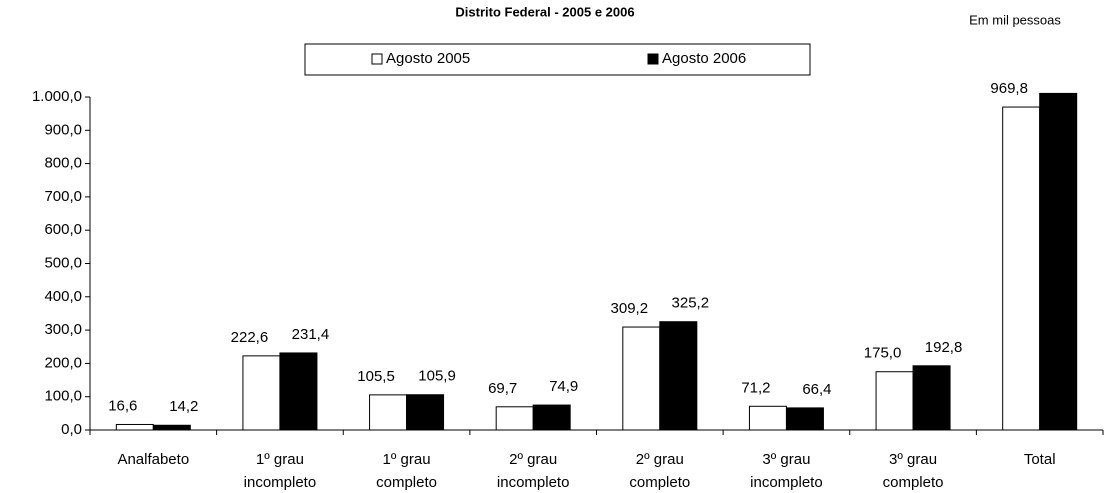 This screenshot has width=1105, height=493. What do you see at coordinates (1015, 19) in the screenshot?
I see `chart-subtitle: Em mil pessoas` at bounding box center [1015, 19].